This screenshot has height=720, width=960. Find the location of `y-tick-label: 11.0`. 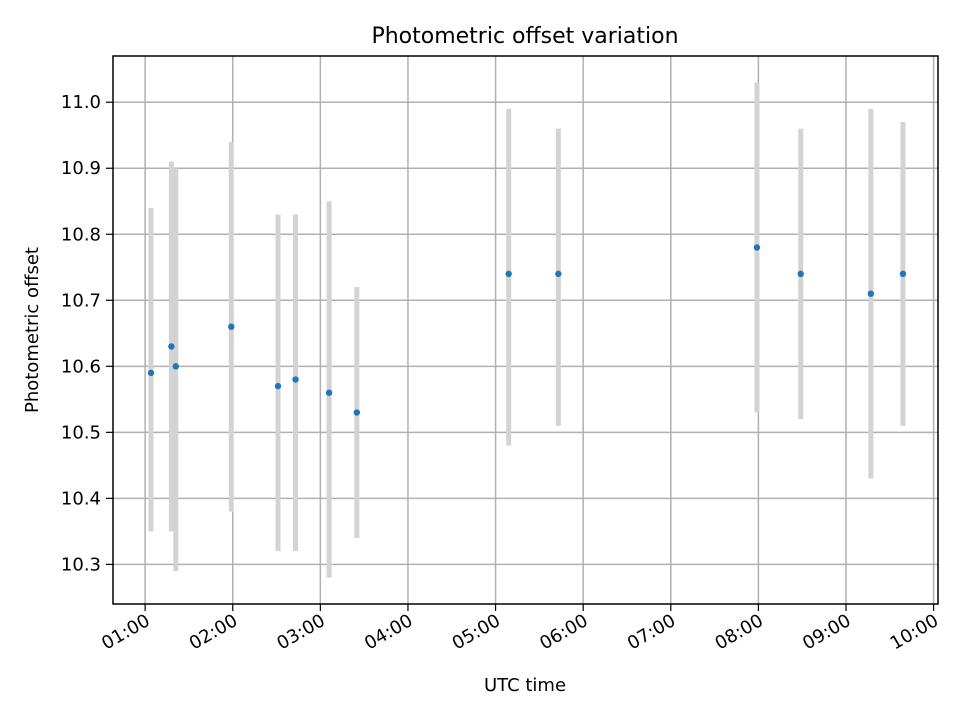

y-tick-label: 11.0 is located at coordinates (81, 102).